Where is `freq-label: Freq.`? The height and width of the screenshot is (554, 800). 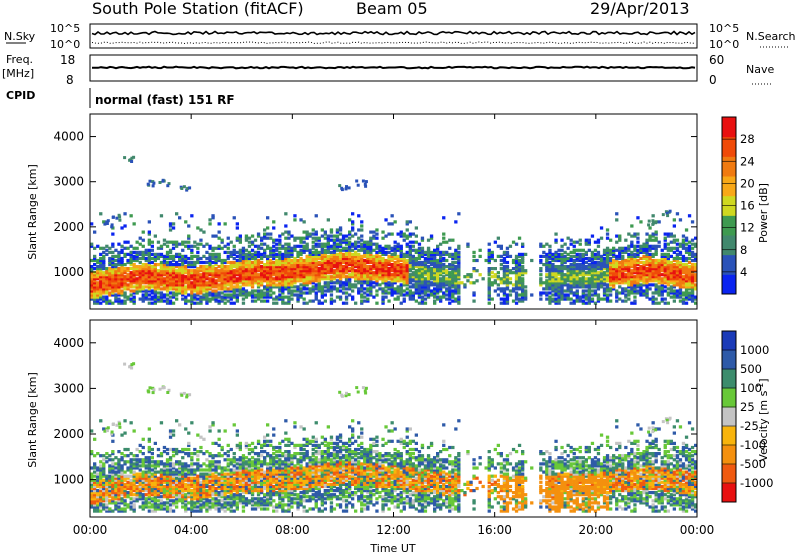 freq-label: Freq. is located at coordinates (19, 59).